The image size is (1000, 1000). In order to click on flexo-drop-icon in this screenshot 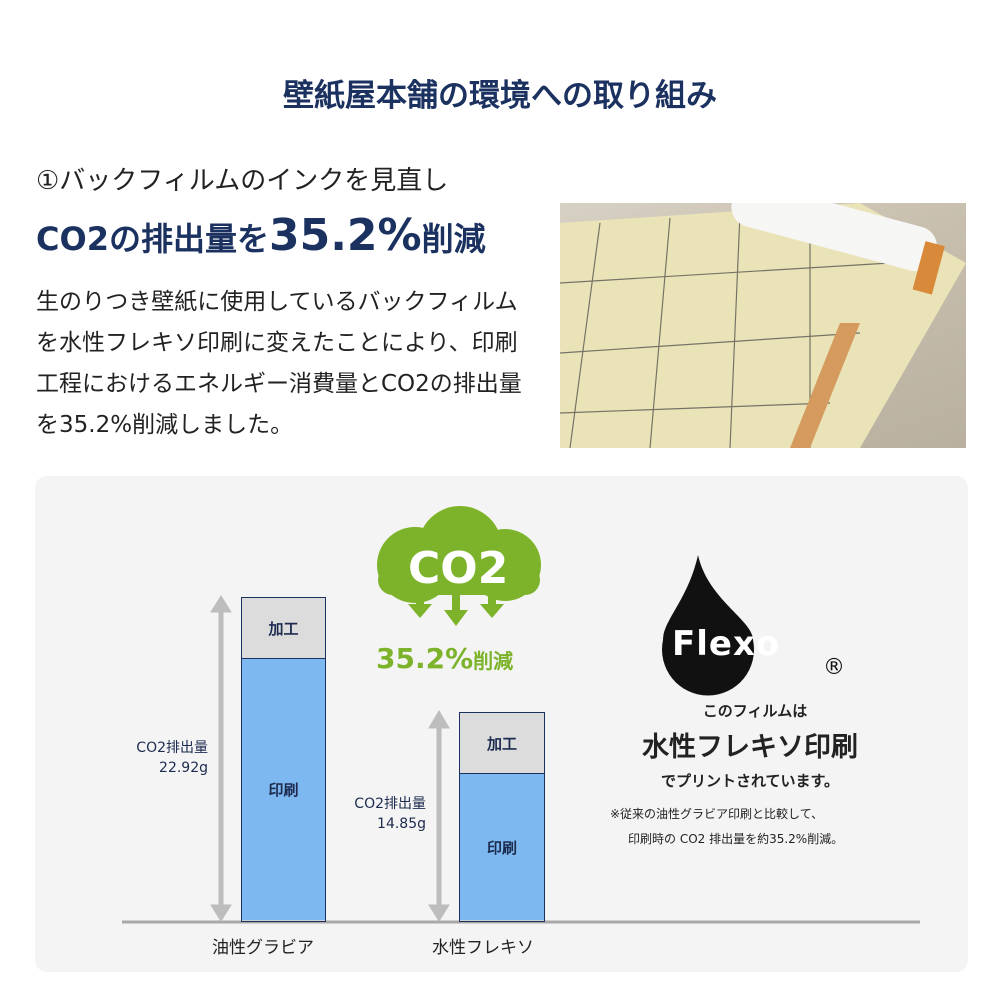, I will do `click(708, 625)`.